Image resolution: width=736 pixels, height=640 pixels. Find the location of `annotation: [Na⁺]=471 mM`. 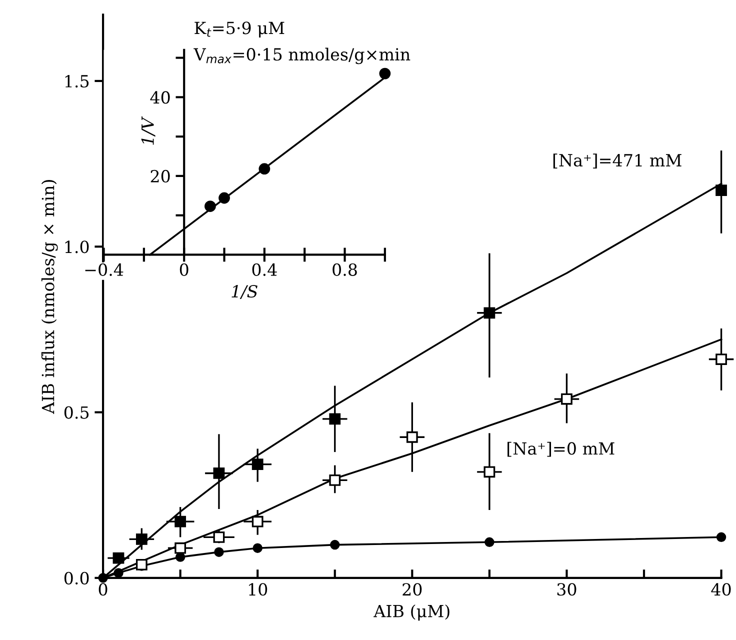

annotation: [Na⁺]=471 mM is located at coordinates (617, 161).